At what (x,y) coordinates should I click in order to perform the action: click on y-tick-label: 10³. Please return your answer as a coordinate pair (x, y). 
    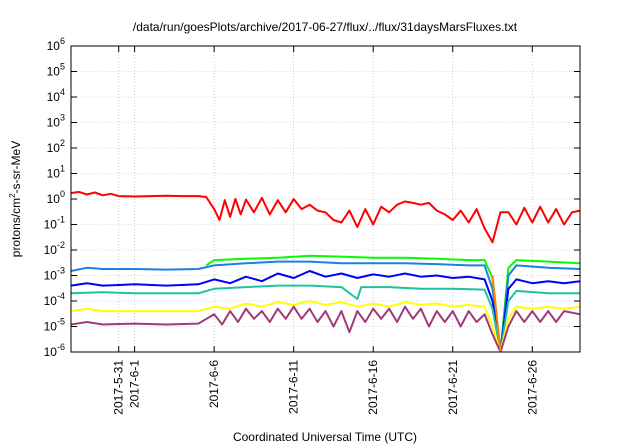
    Looking at the image, I should click on (56, 121).